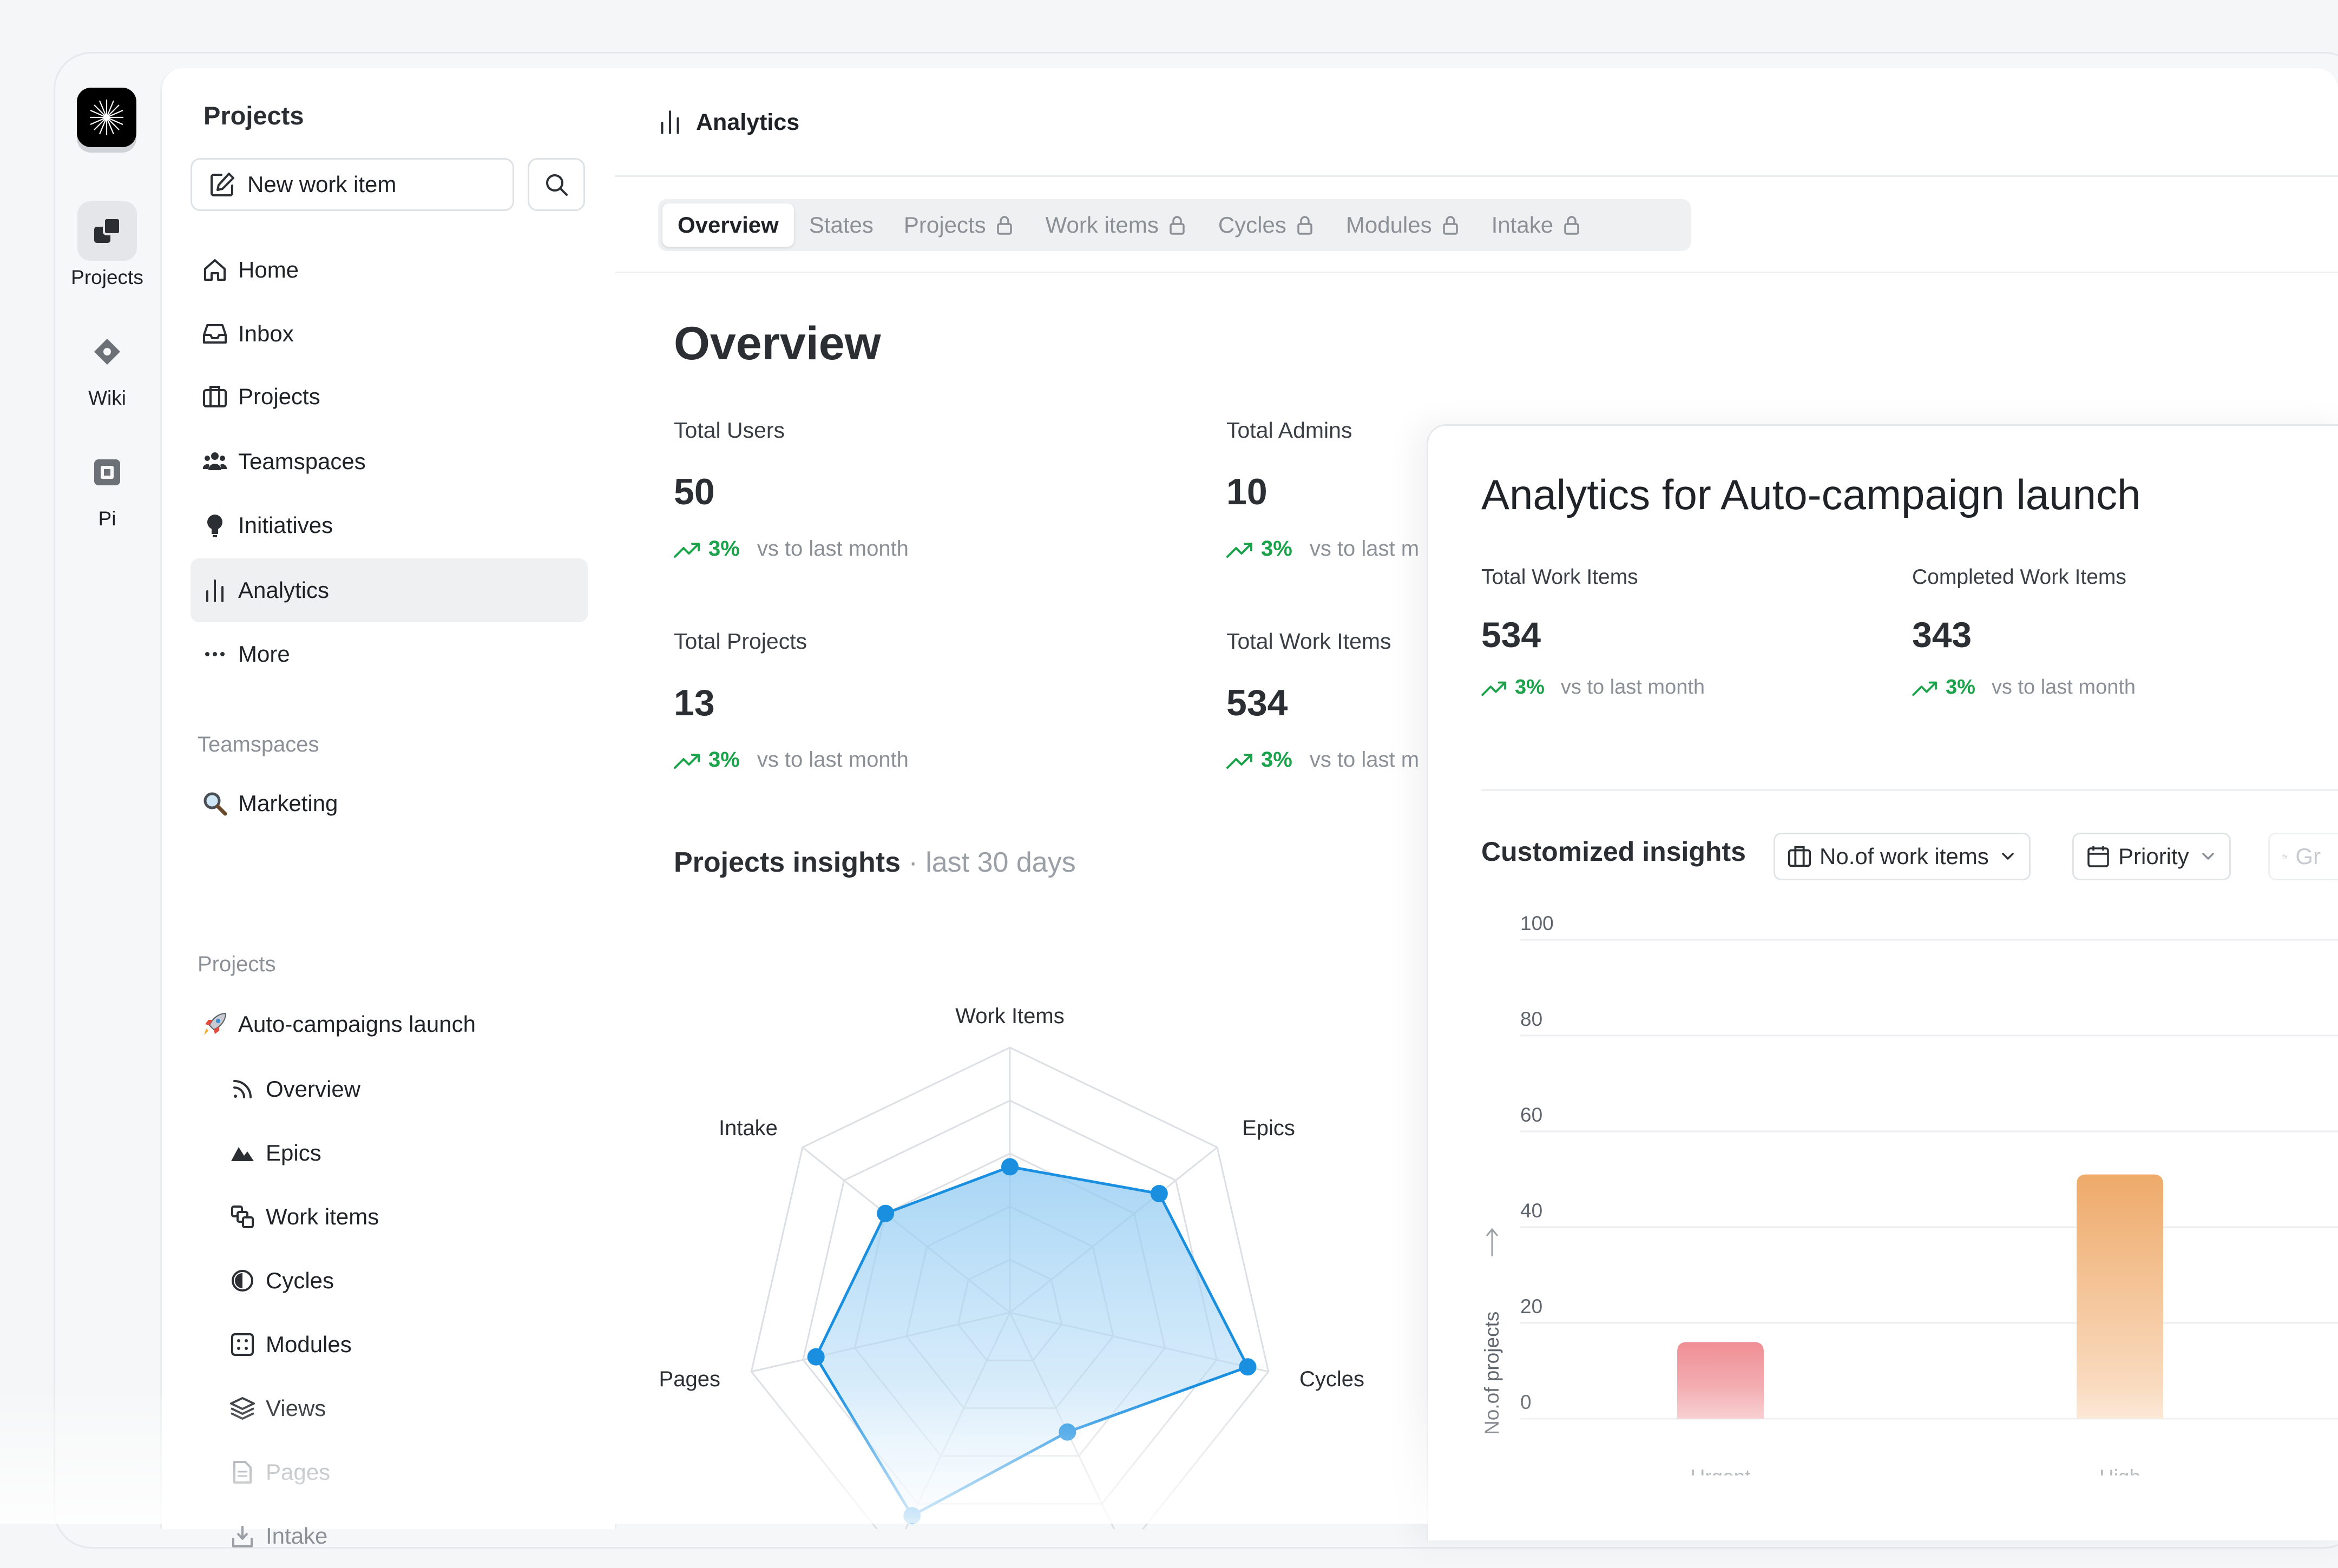  I want to click on stat-delta: 3% vs to last m, so click(1322, 760).